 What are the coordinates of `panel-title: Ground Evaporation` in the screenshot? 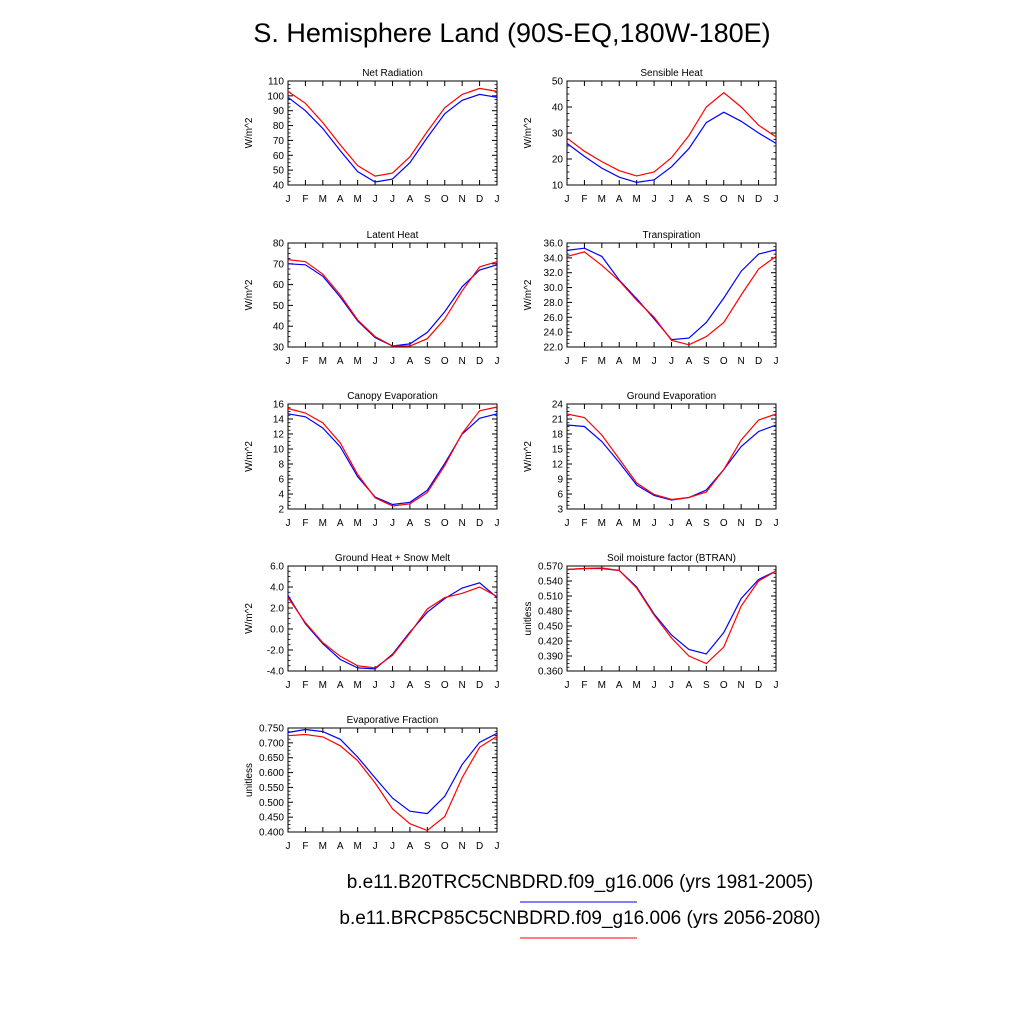 It's located at (672, 396).